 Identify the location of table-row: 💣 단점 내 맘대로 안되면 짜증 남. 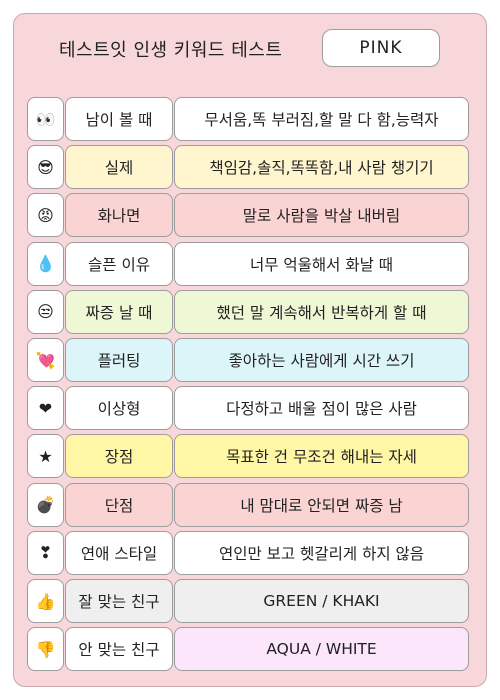
(251, 504).